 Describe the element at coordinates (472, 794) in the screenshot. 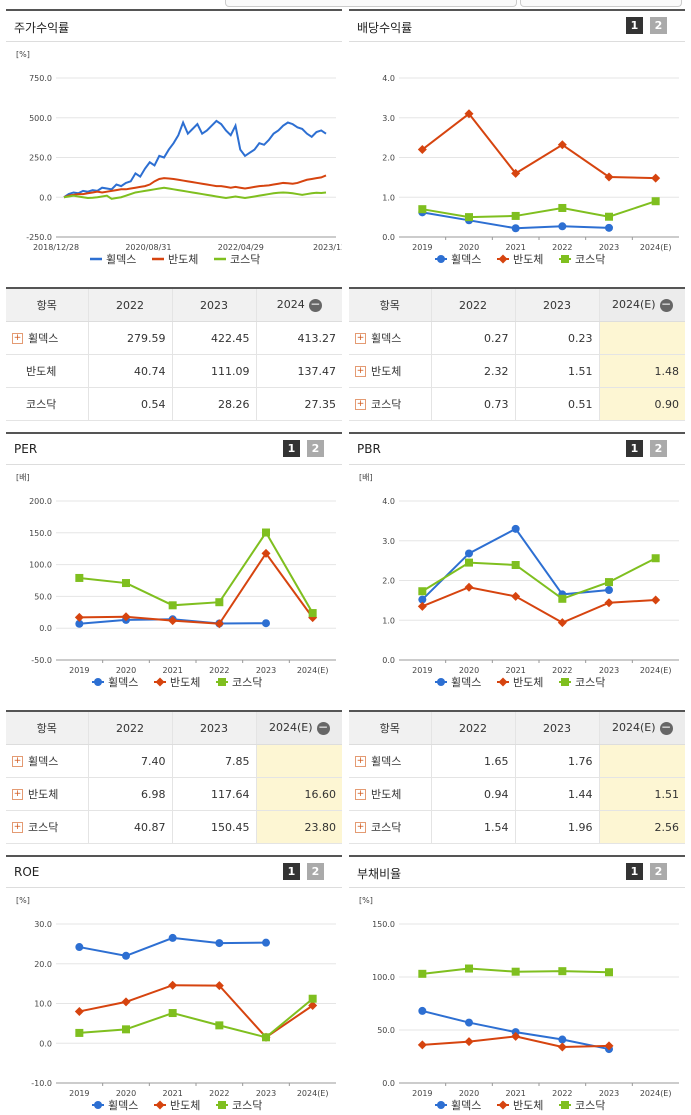

I see `table-cell: 0.94` at that location.